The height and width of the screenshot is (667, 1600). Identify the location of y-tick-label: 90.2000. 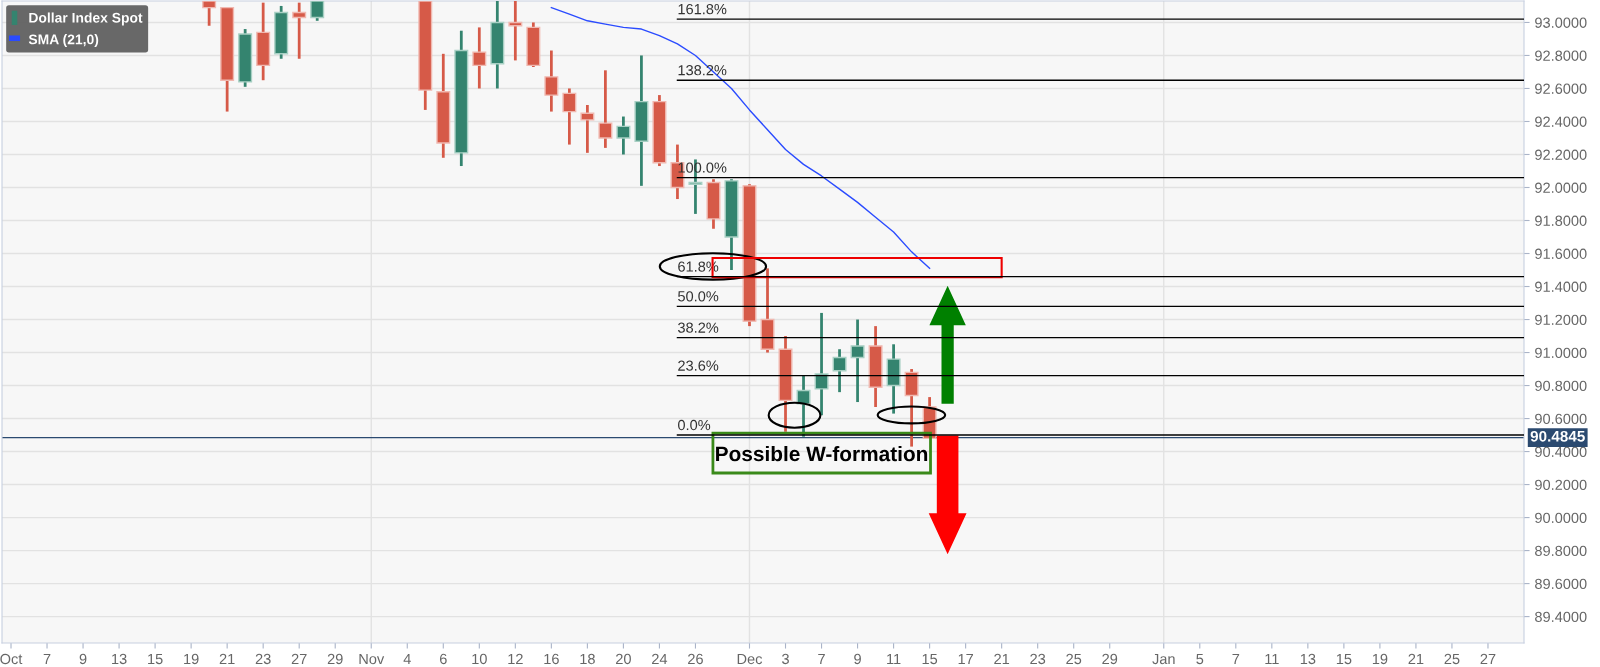
(1561, 484).